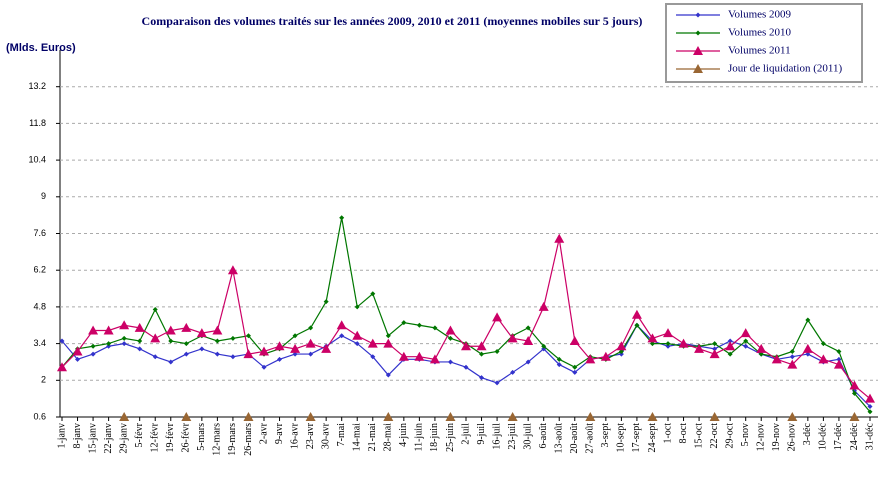 The image size is (892, 481). What do you see at coordinates (785, 69) in the screenshot?
I see `legend-label: Jour de liquidation (2011)` at bounding box center [785, 69].